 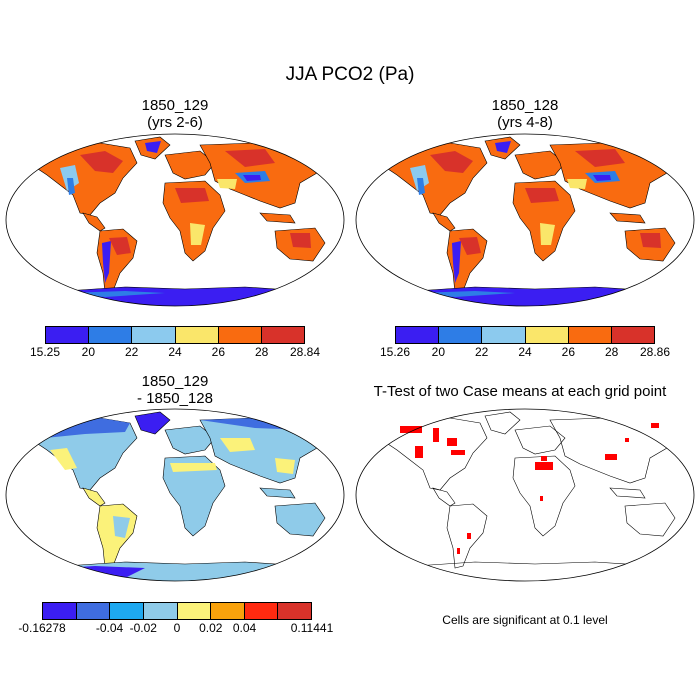 I want to click on colorbar-tick-label: 0.04, so click(x=244, y=628).